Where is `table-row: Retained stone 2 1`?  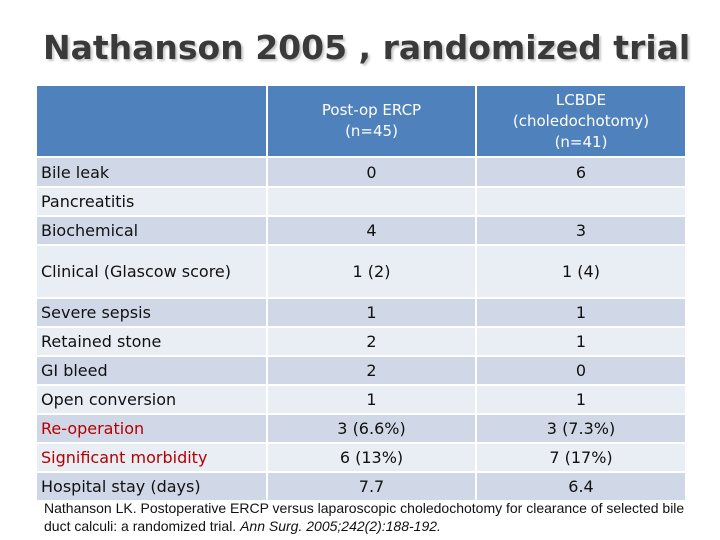
table-row: Retained stone 2 1 is located at coordinates (361, 342).